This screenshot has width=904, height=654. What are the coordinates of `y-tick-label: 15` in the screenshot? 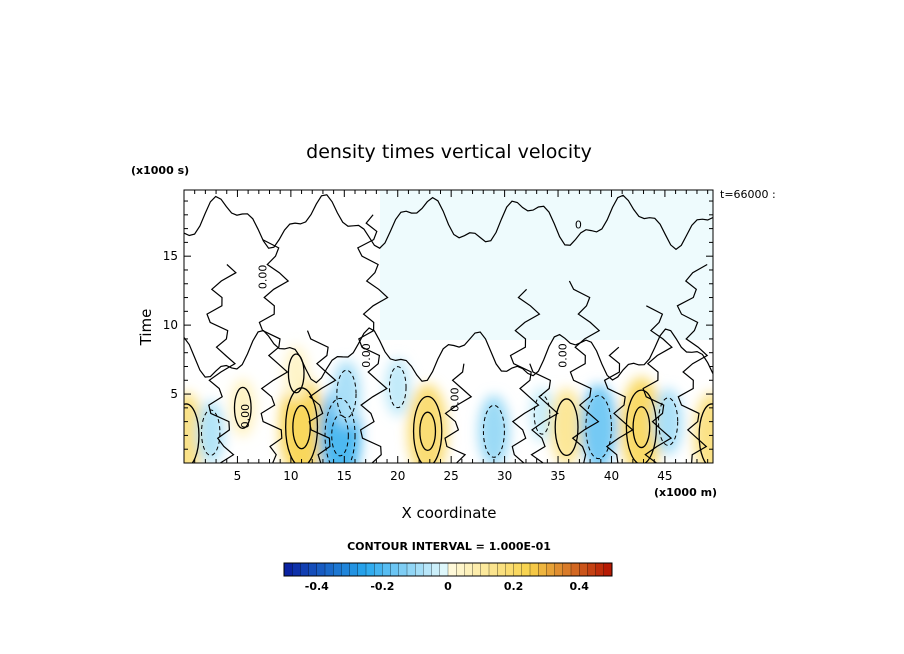 It's located at (170, 256).